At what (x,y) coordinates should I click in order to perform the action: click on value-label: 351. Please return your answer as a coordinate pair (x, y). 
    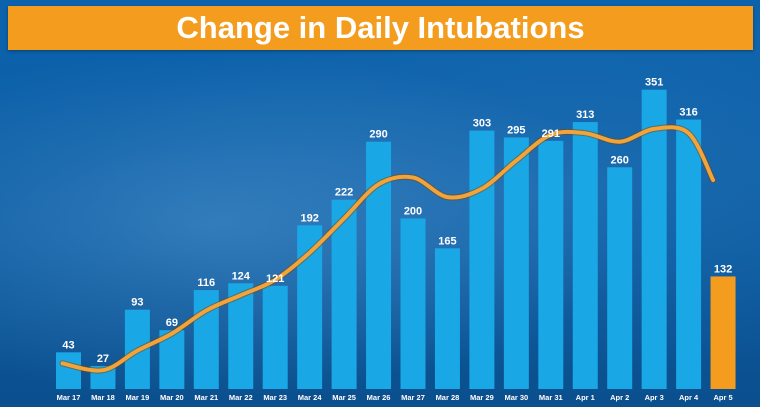
    Looking at the image, I should click on (654, 83).